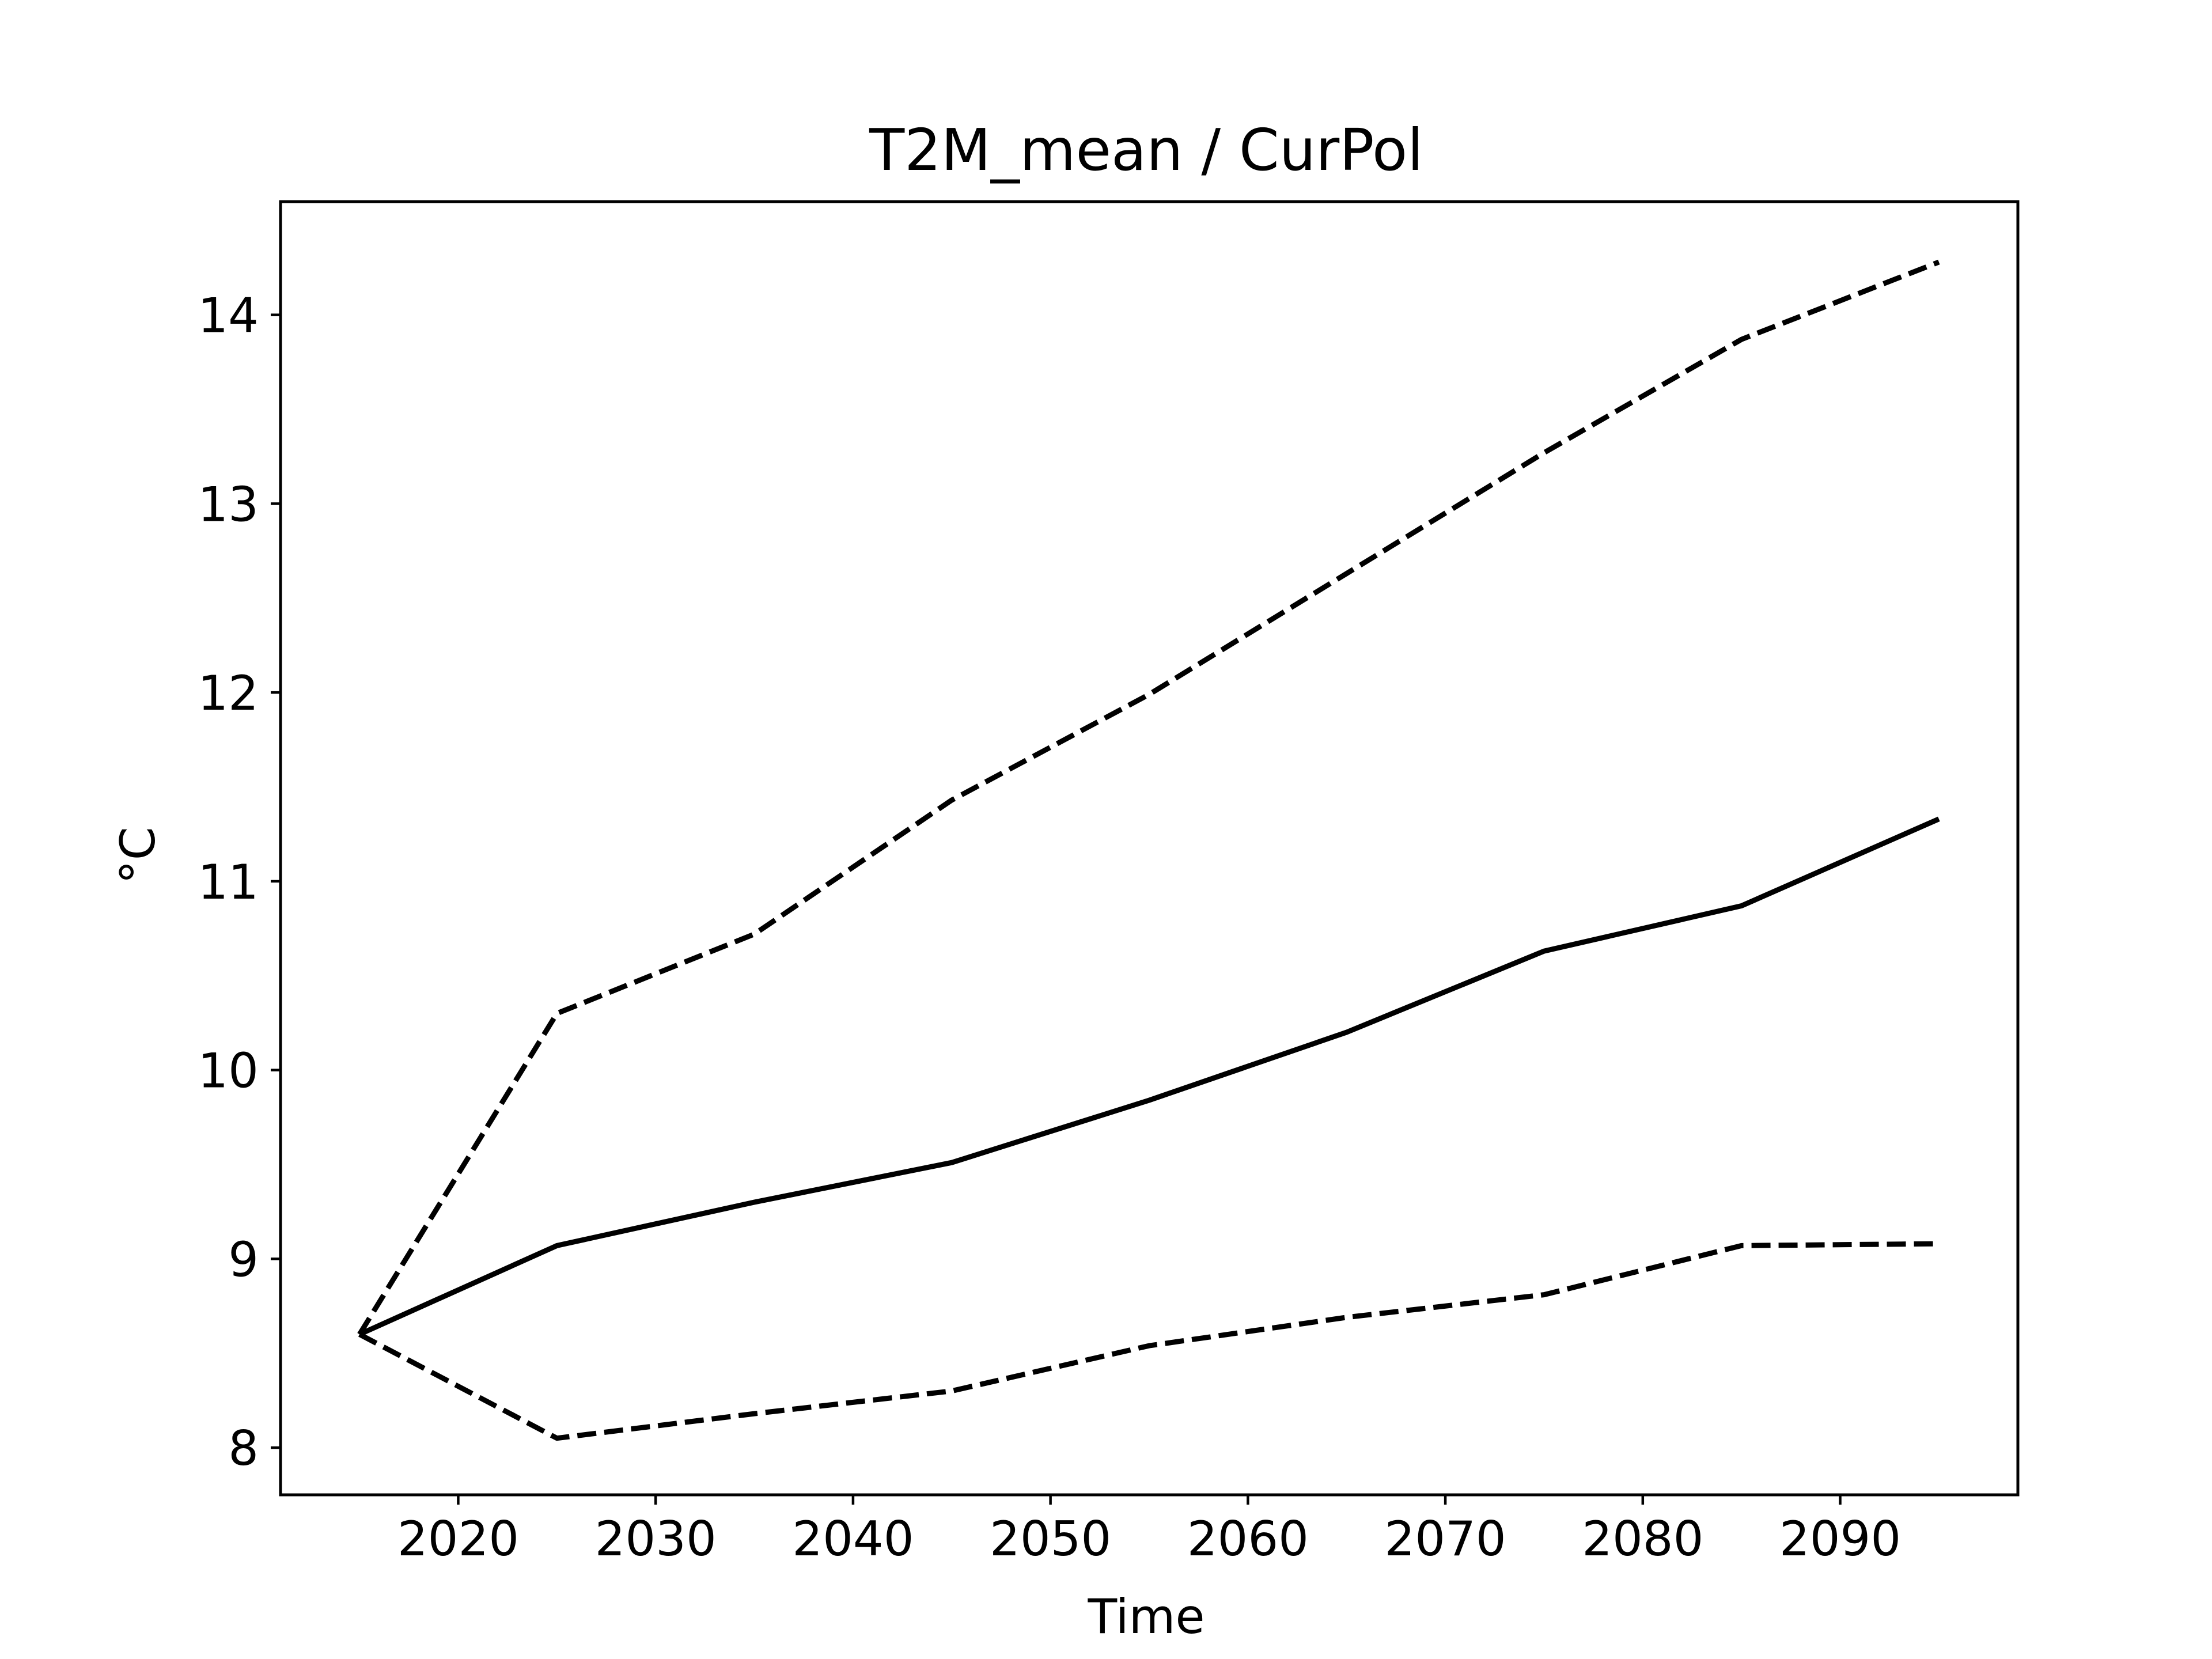 This screenshot has width=2212, height=1659. I want to click on y-tick-label: 14, so click(228, 316).